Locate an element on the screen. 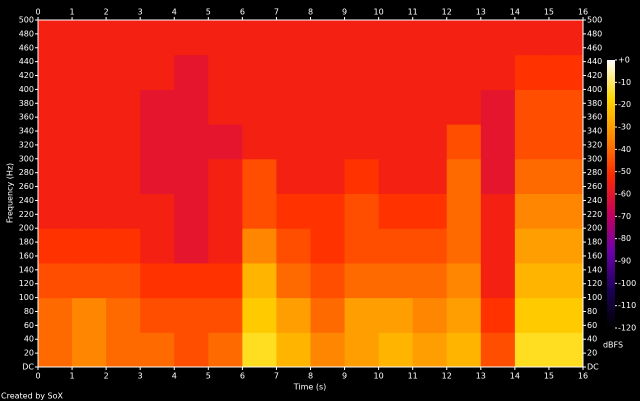 The width and height of the screenshot is (640, 401). x-tick-label: 13 is located at coordinates (481, 376).